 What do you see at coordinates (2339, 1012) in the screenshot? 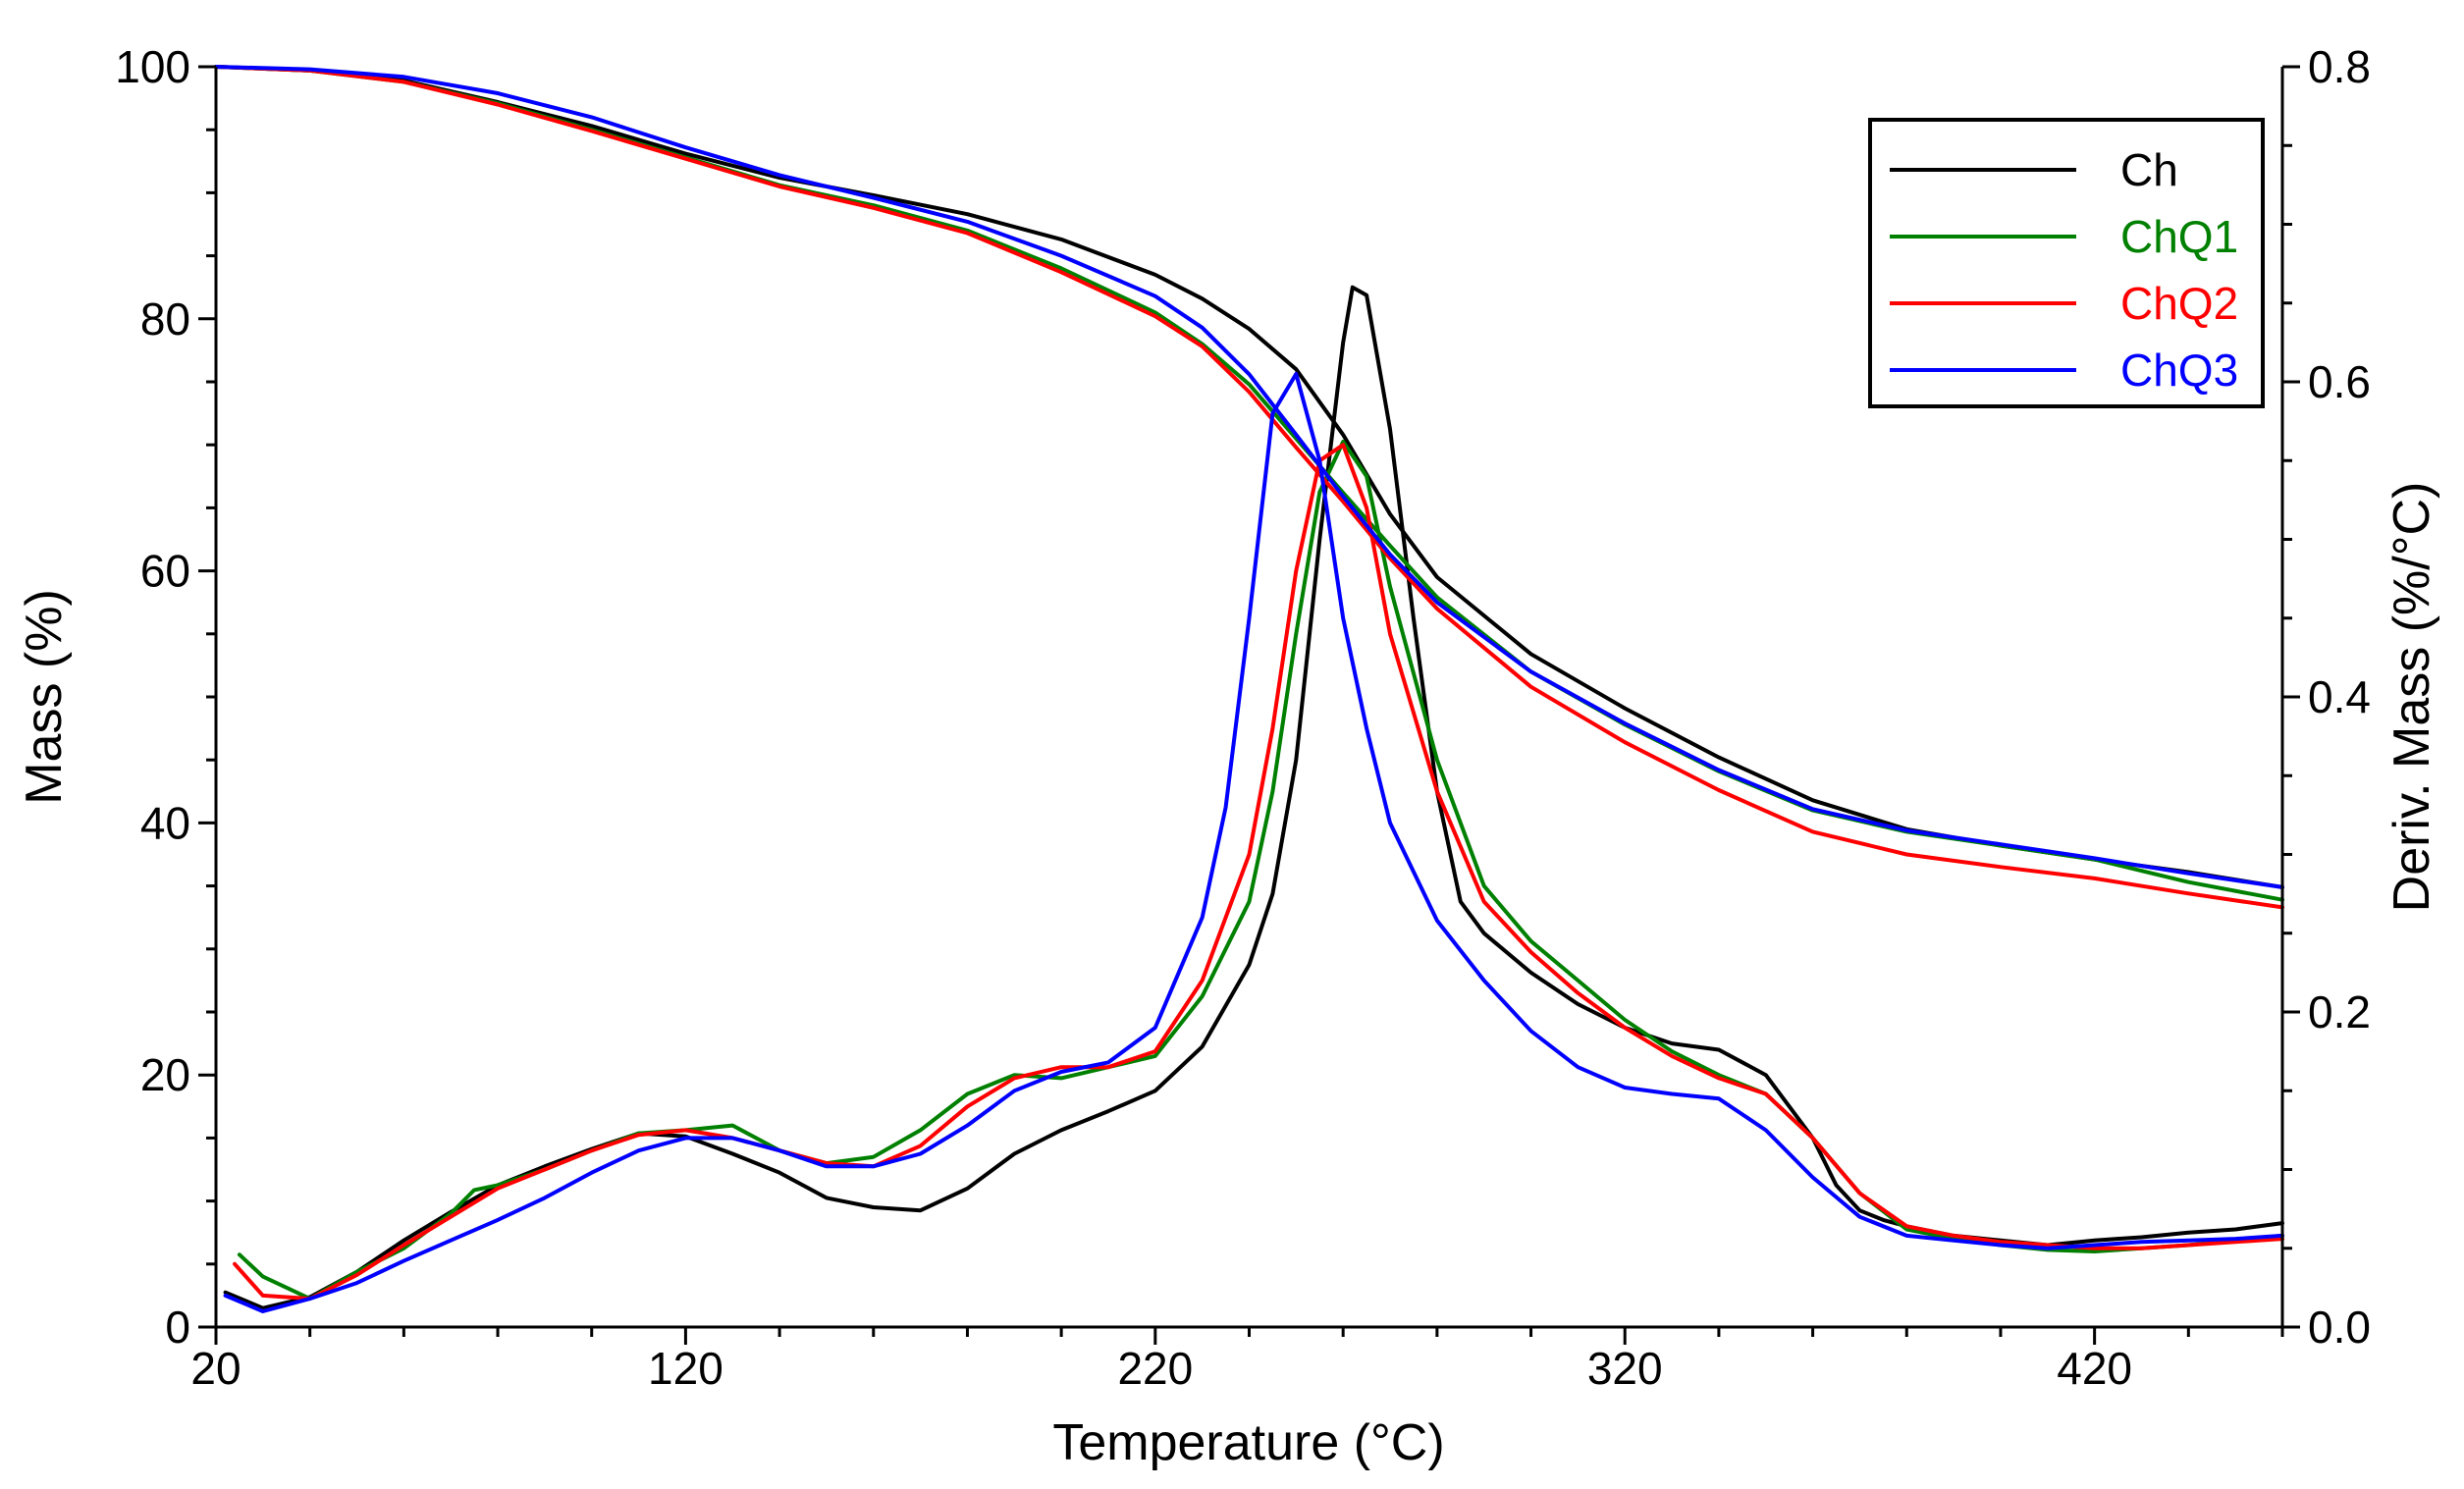
I see `y2-tick-label: 0.2` at bounding box center [2339, 1012].